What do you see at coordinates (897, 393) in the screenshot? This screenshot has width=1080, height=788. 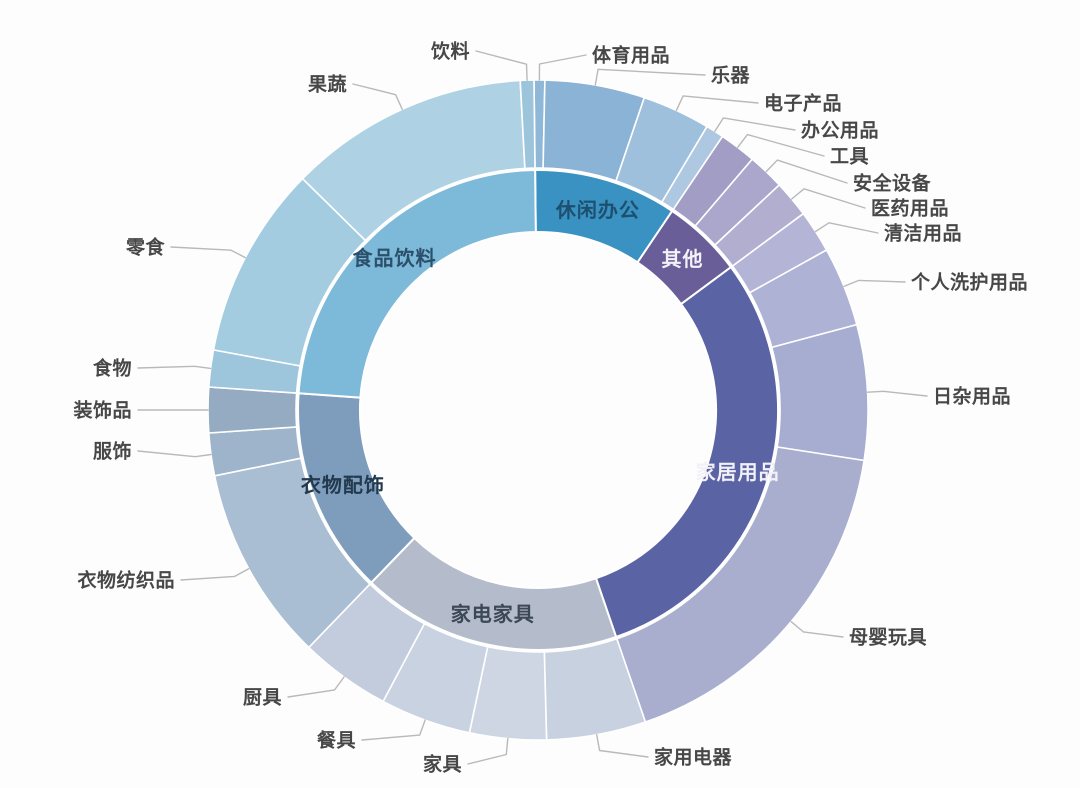 I see `leader-daily-sundries` at bounding box center [897, 393].